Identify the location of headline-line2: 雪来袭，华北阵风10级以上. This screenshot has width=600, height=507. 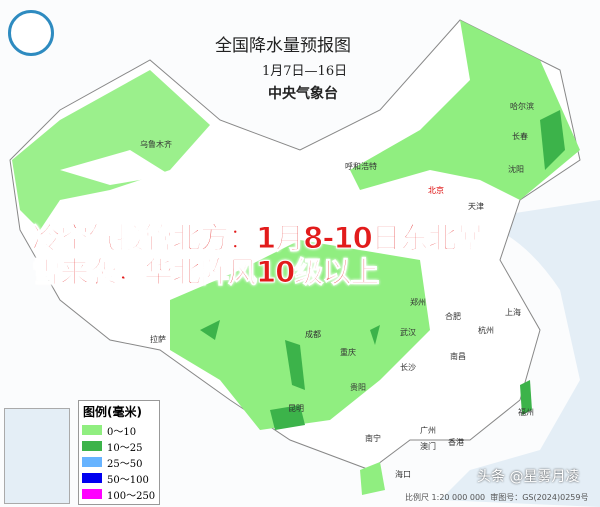
(205, 272).